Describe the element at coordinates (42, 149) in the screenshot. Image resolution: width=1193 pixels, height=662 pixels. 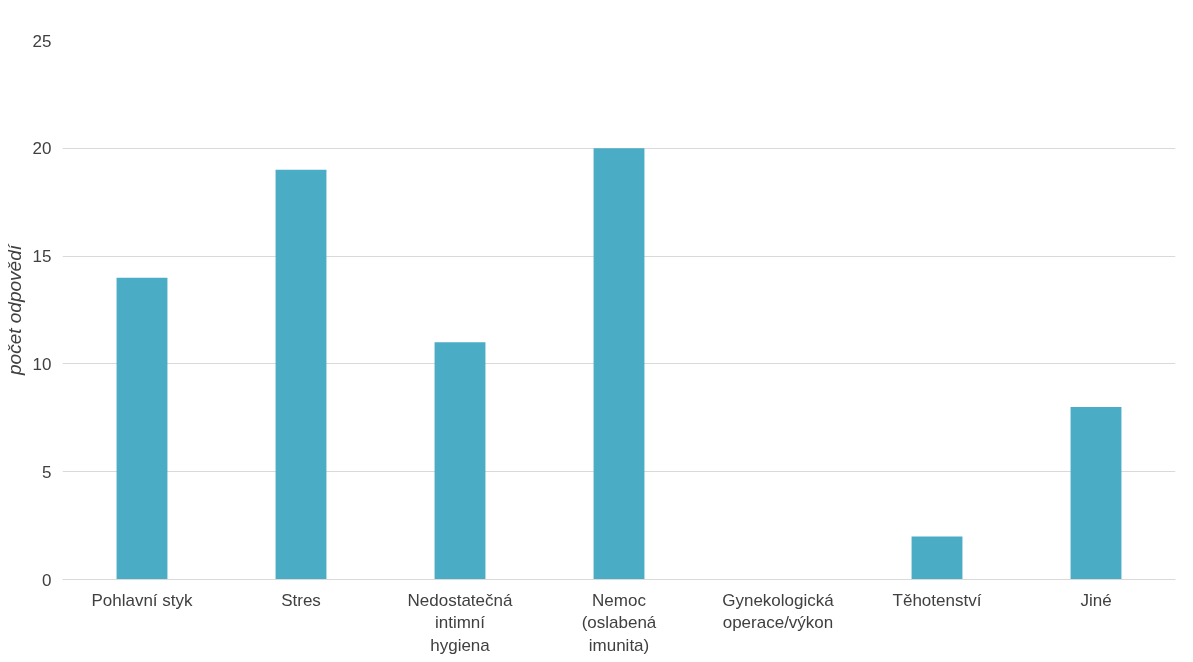
I see `y-tick-label: 20` at that location.